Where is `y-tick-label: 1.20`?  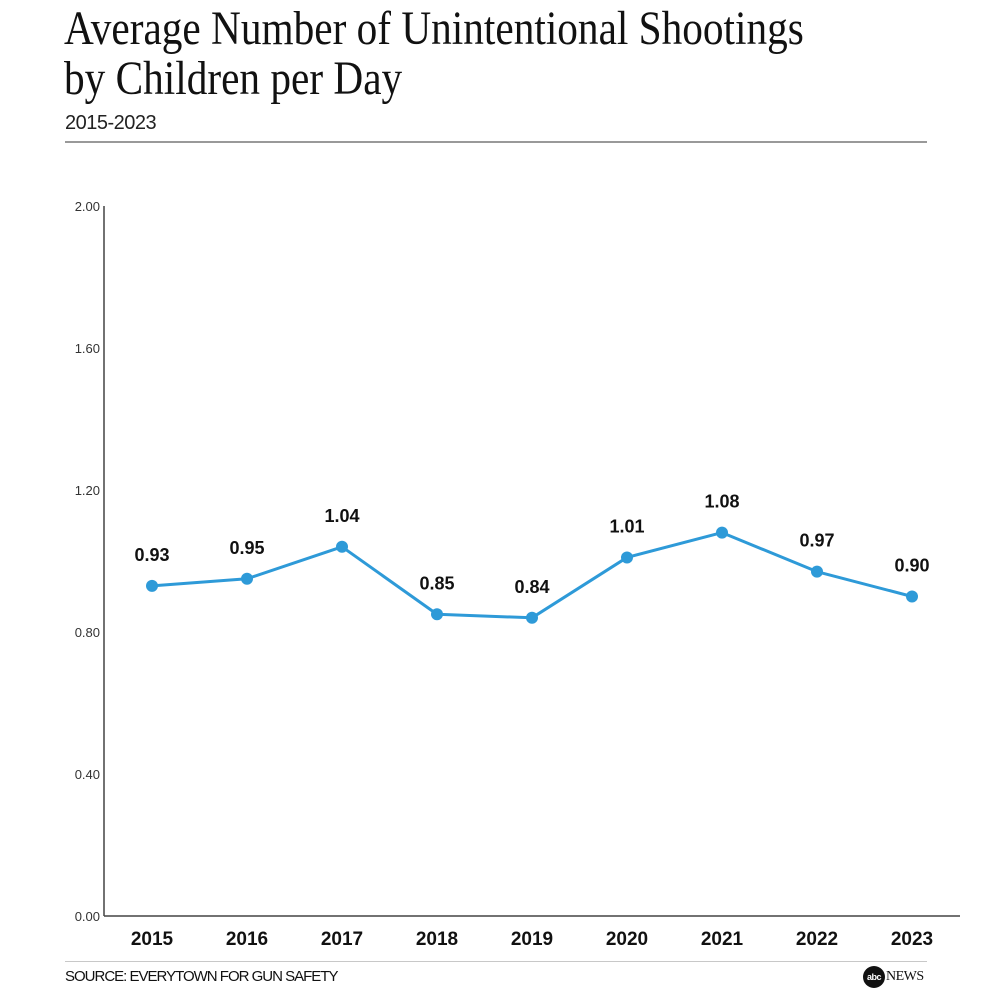 y-tick-label: 1.20 is located at coordinates (87, 490).